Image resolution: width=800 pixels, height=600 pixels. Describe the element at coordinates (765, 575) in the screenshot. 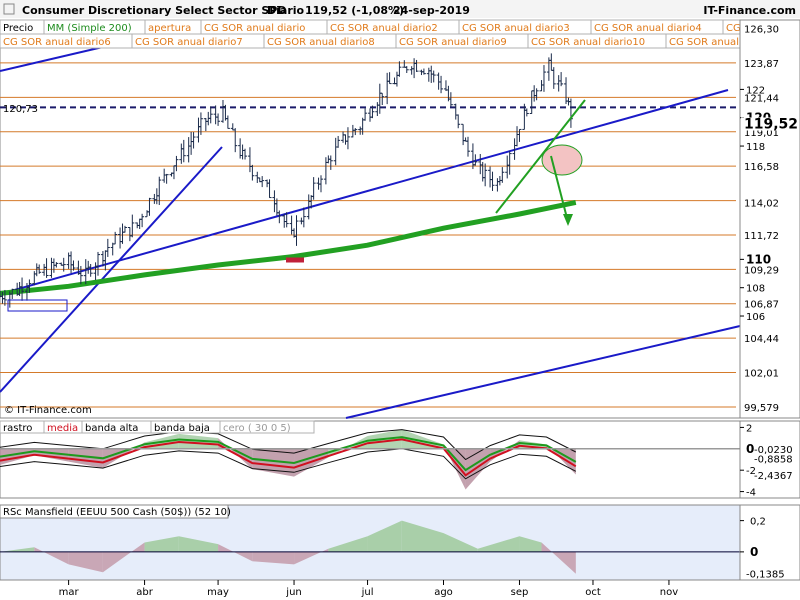

I see `mansfield-last-value: -0,1385` at that location.